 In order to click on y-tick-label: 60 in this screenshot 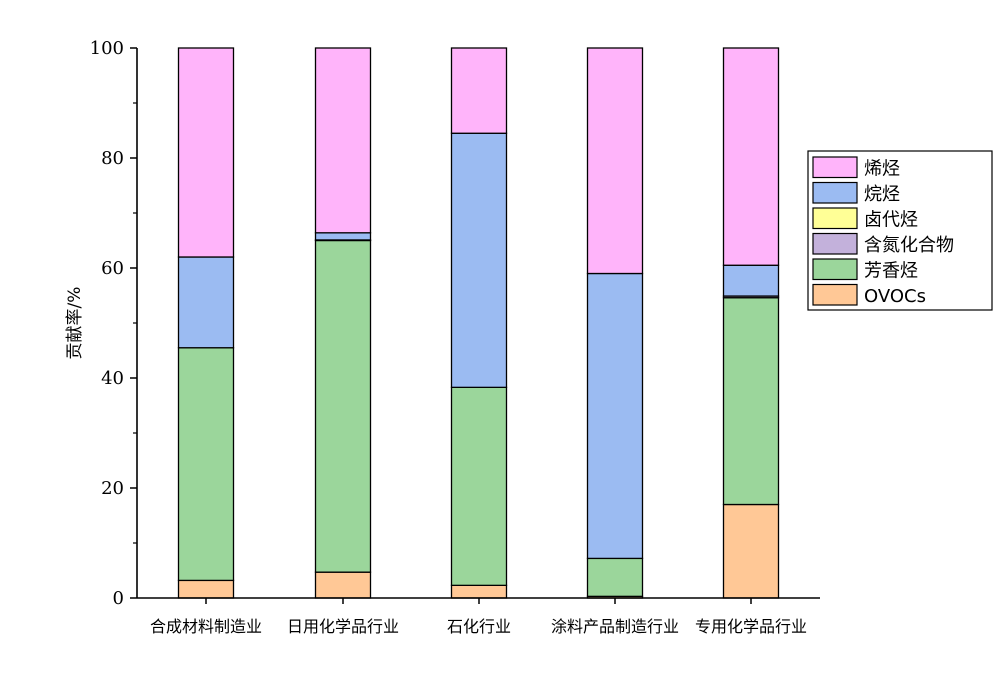, I will do `click(112, 268)`.